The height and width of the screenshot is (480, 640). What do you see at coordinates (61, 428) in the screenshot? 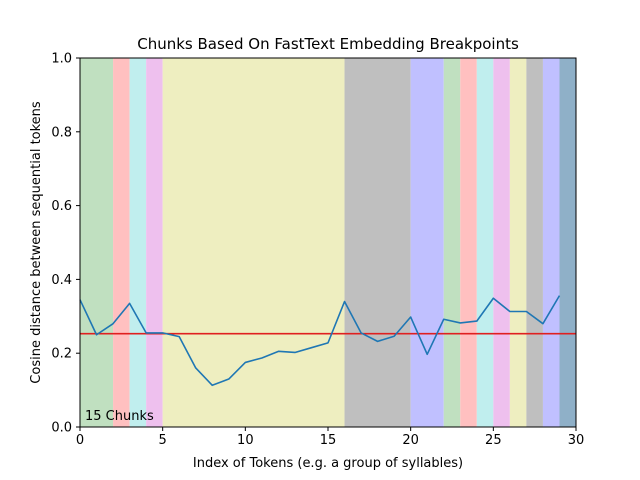
I see `y-tick-label: 0.0` at bounding box center [61, 428].